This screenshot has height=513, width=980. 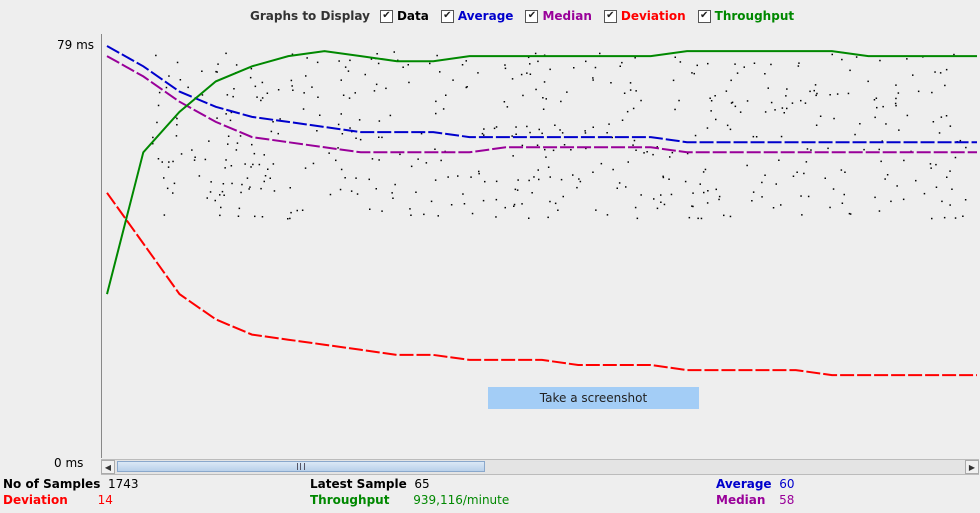 What do you see at coordinates (540, 467) in the screenshot?
I see `horizontal-scrollbar: ◀ ▶` at bounding box center [540, 467].